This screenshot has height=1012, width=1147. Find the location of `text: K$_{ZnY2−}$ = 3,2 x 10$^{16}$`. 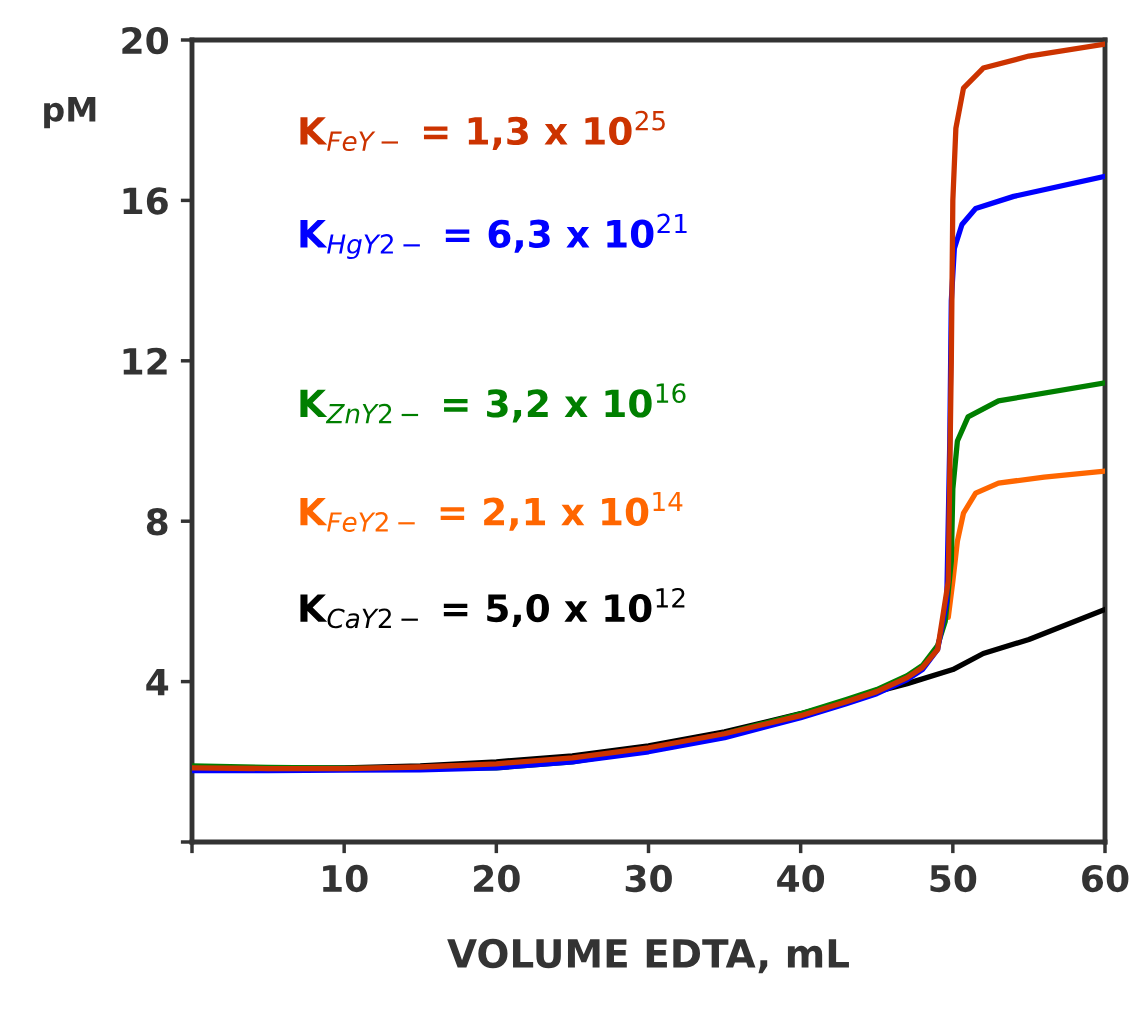

text: K$_{ZnY2−}$ = 3,2 x 10$^{16}$ is located at coordinates (493, 403).